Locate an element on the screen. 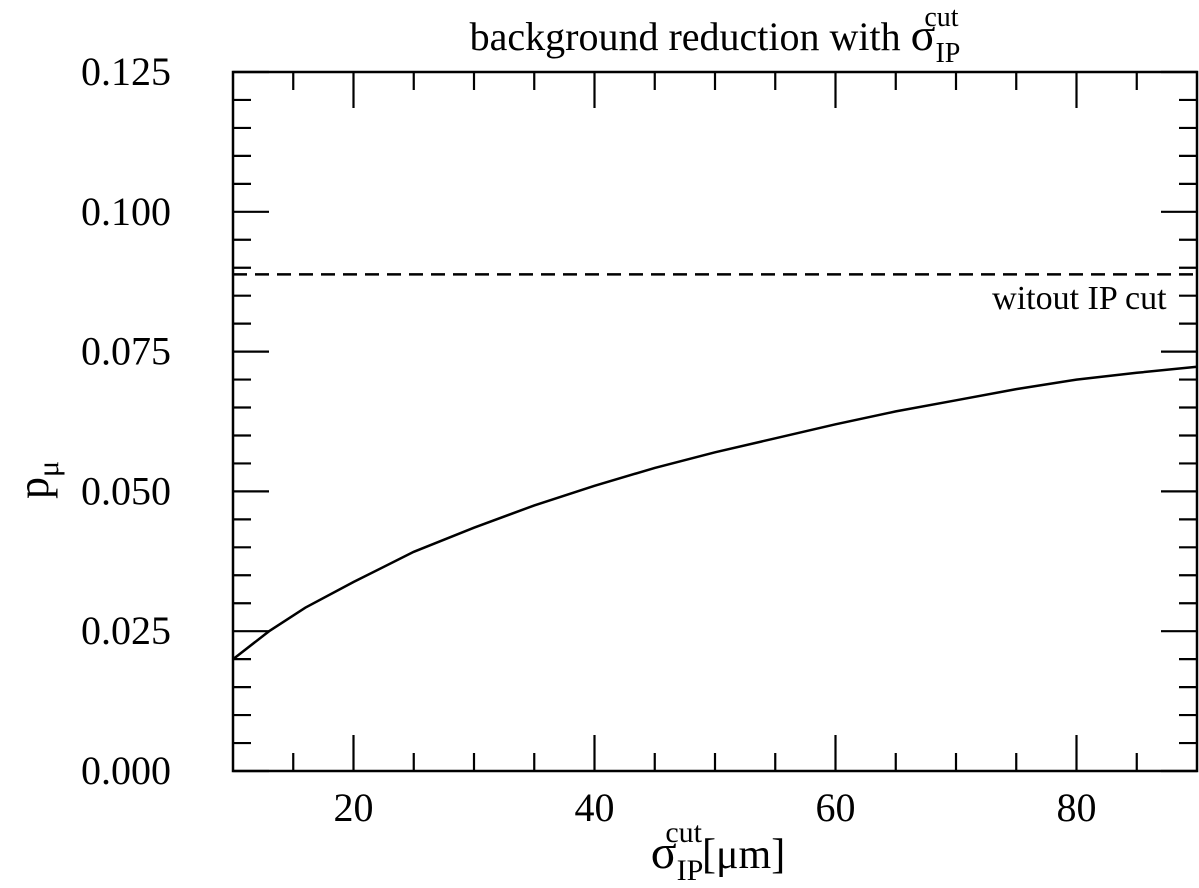 Image resolution: width=1199 pixels, height=888 pixels. y-tick-label: 0.025 is located at coordinates (126, 630).